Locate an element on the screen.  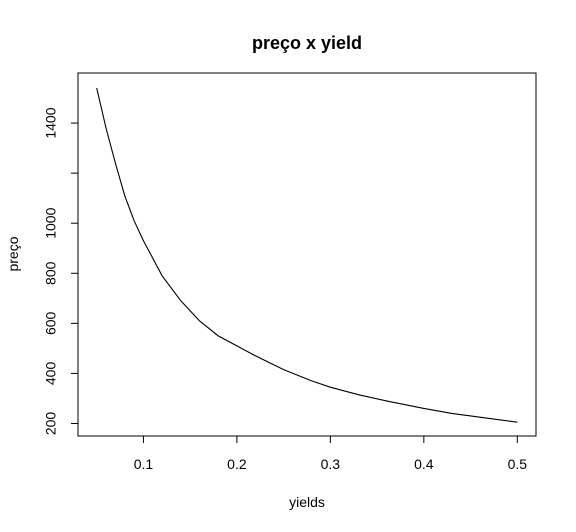
x-tick-label: 0.4 is located at coordinates (424, 464).